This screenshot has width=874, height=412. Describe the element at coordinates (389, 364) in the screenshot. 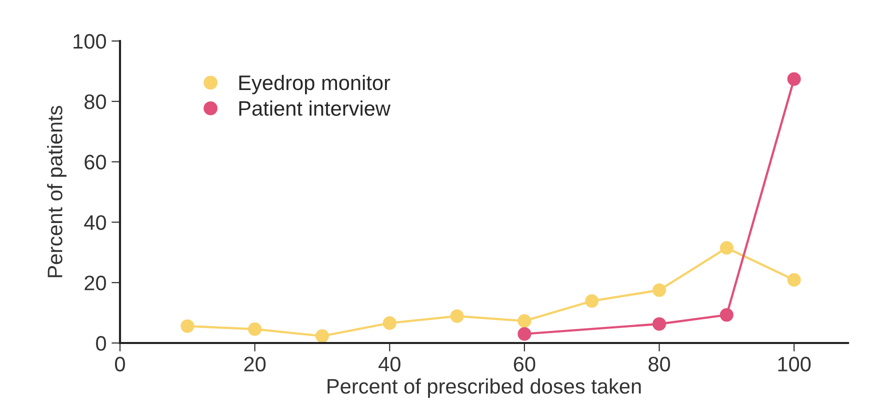

I see `x-tick-label: 40` at that location.